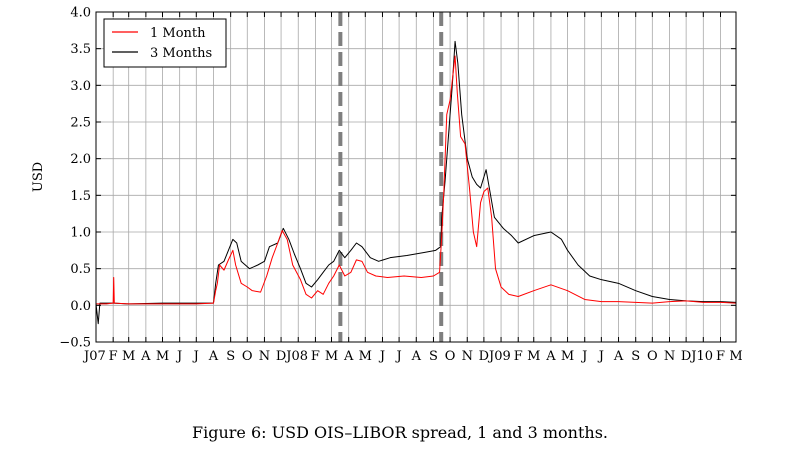 This screenshot has width=800, height=450. Describe the element at coordinates (80, 196) in the screenshot. I see `y-tick-label: 1.5` at that location.